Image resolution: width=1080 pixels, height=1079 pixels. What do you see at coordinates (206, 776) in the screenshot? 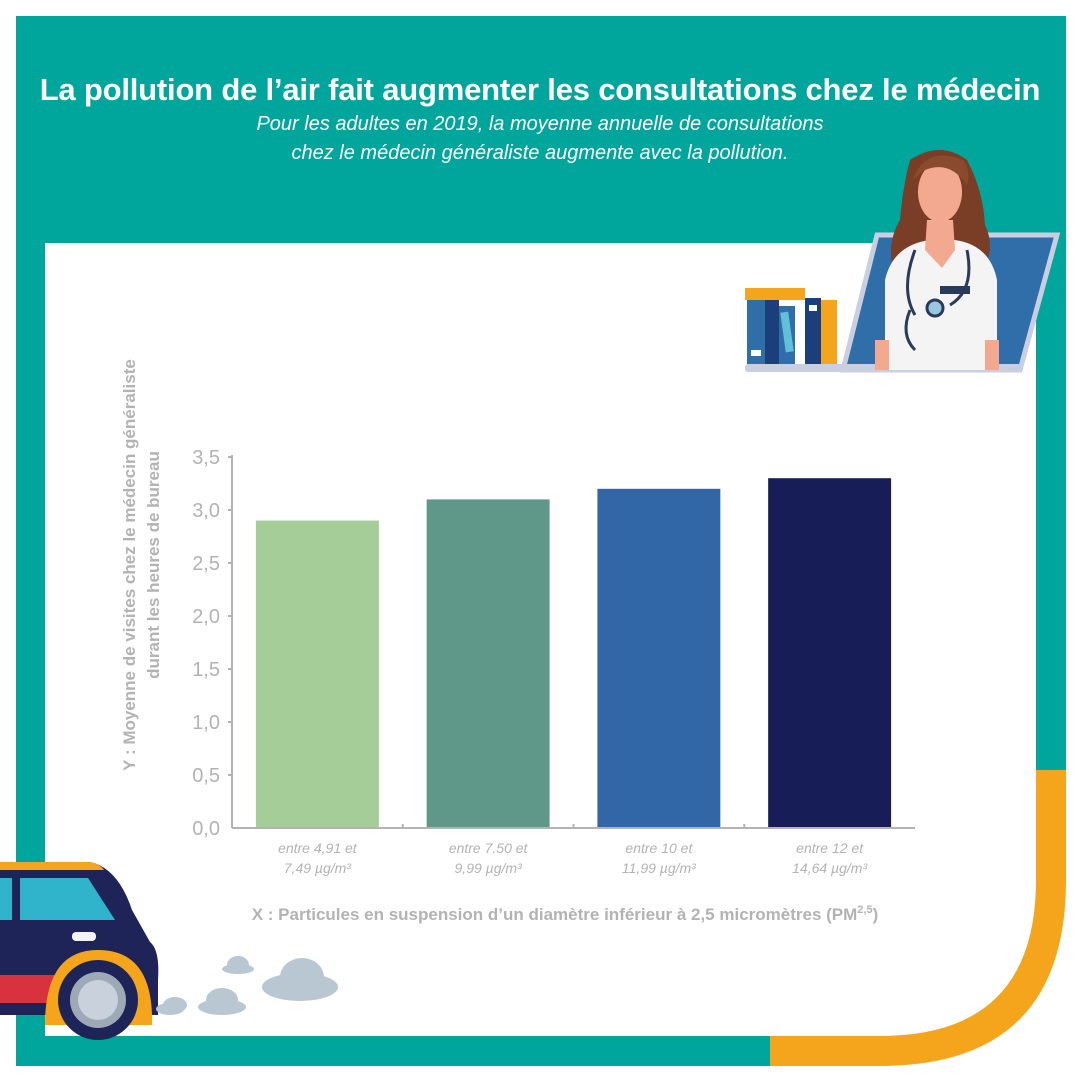
I see `y-tick-label: 0,5` at bounding box center [206, 776].